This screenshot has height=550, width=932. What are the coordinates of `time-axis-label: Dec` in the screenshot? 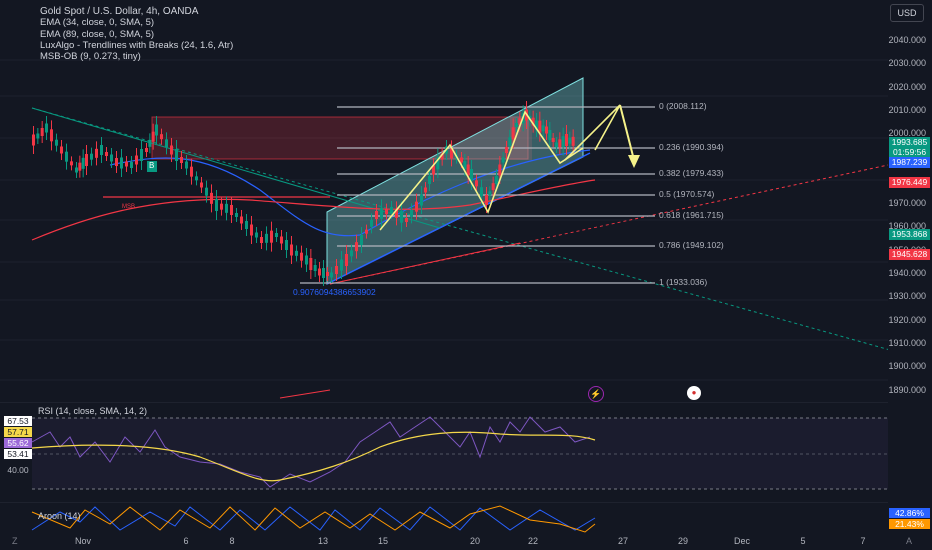 It's located at (742, 541).